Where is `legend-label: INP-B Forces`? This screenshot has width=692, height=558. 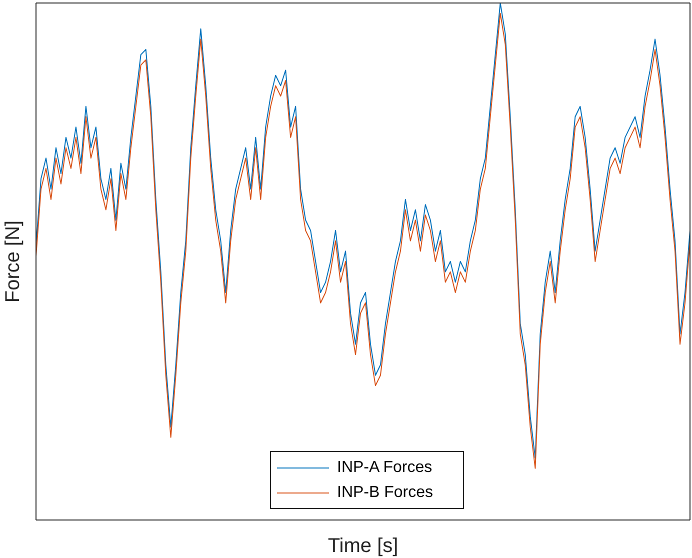 legend-label: INP-B Forces is located at coordinates (385, 493).